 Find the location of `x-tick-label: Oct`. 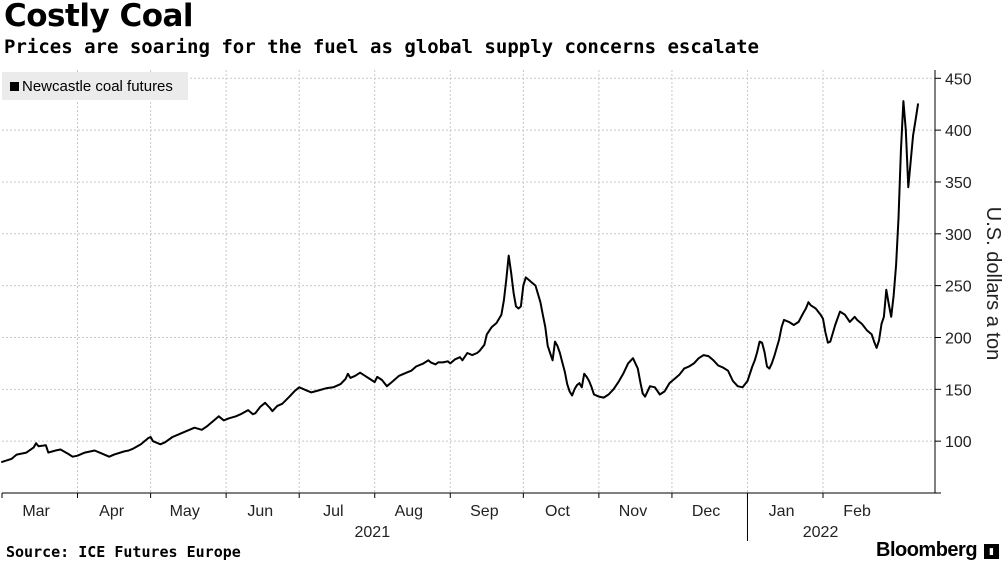

x-tick-label: Oct is located at coordinates (557, 511).